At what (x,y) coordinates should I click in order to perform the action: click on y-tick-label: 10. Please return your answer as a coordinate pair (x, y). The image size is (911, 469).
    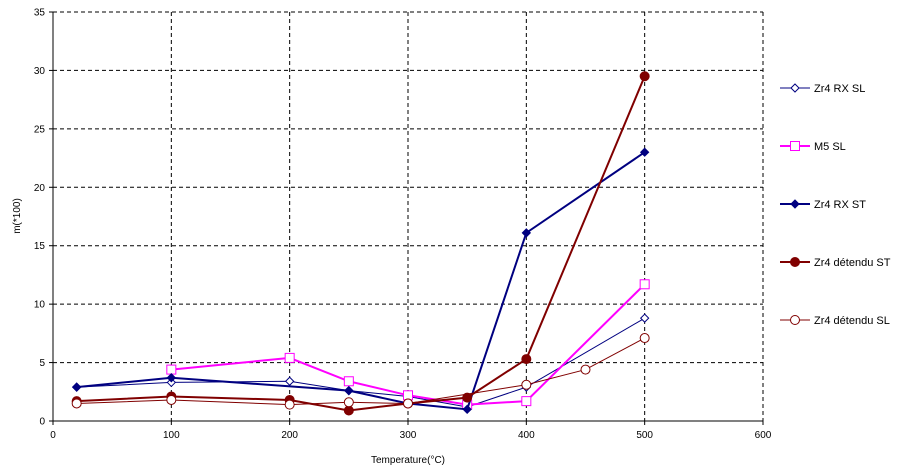
    Looking at the image, I should click on (40, 305).